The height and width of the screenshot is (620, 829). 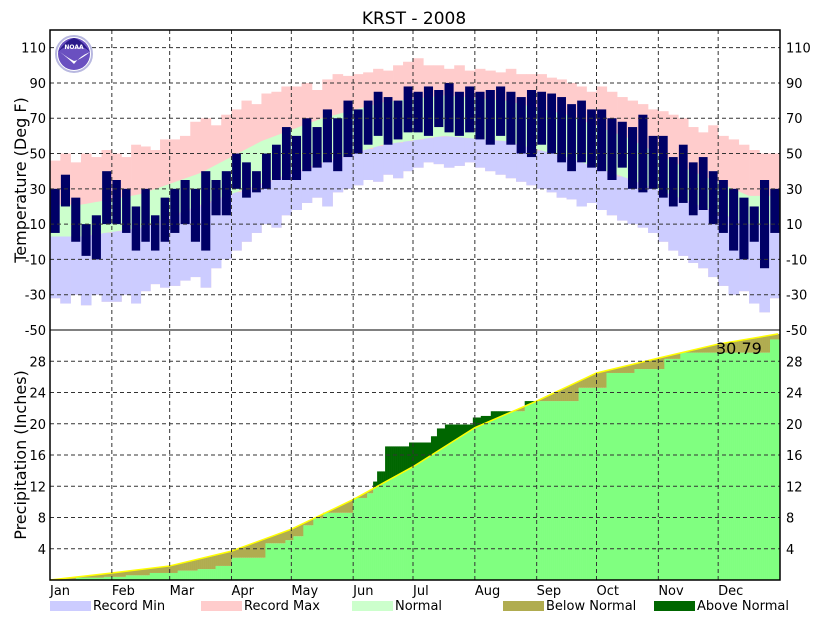 I want to click on temp-tick-label-left: -30, so click(x=35, y=296).